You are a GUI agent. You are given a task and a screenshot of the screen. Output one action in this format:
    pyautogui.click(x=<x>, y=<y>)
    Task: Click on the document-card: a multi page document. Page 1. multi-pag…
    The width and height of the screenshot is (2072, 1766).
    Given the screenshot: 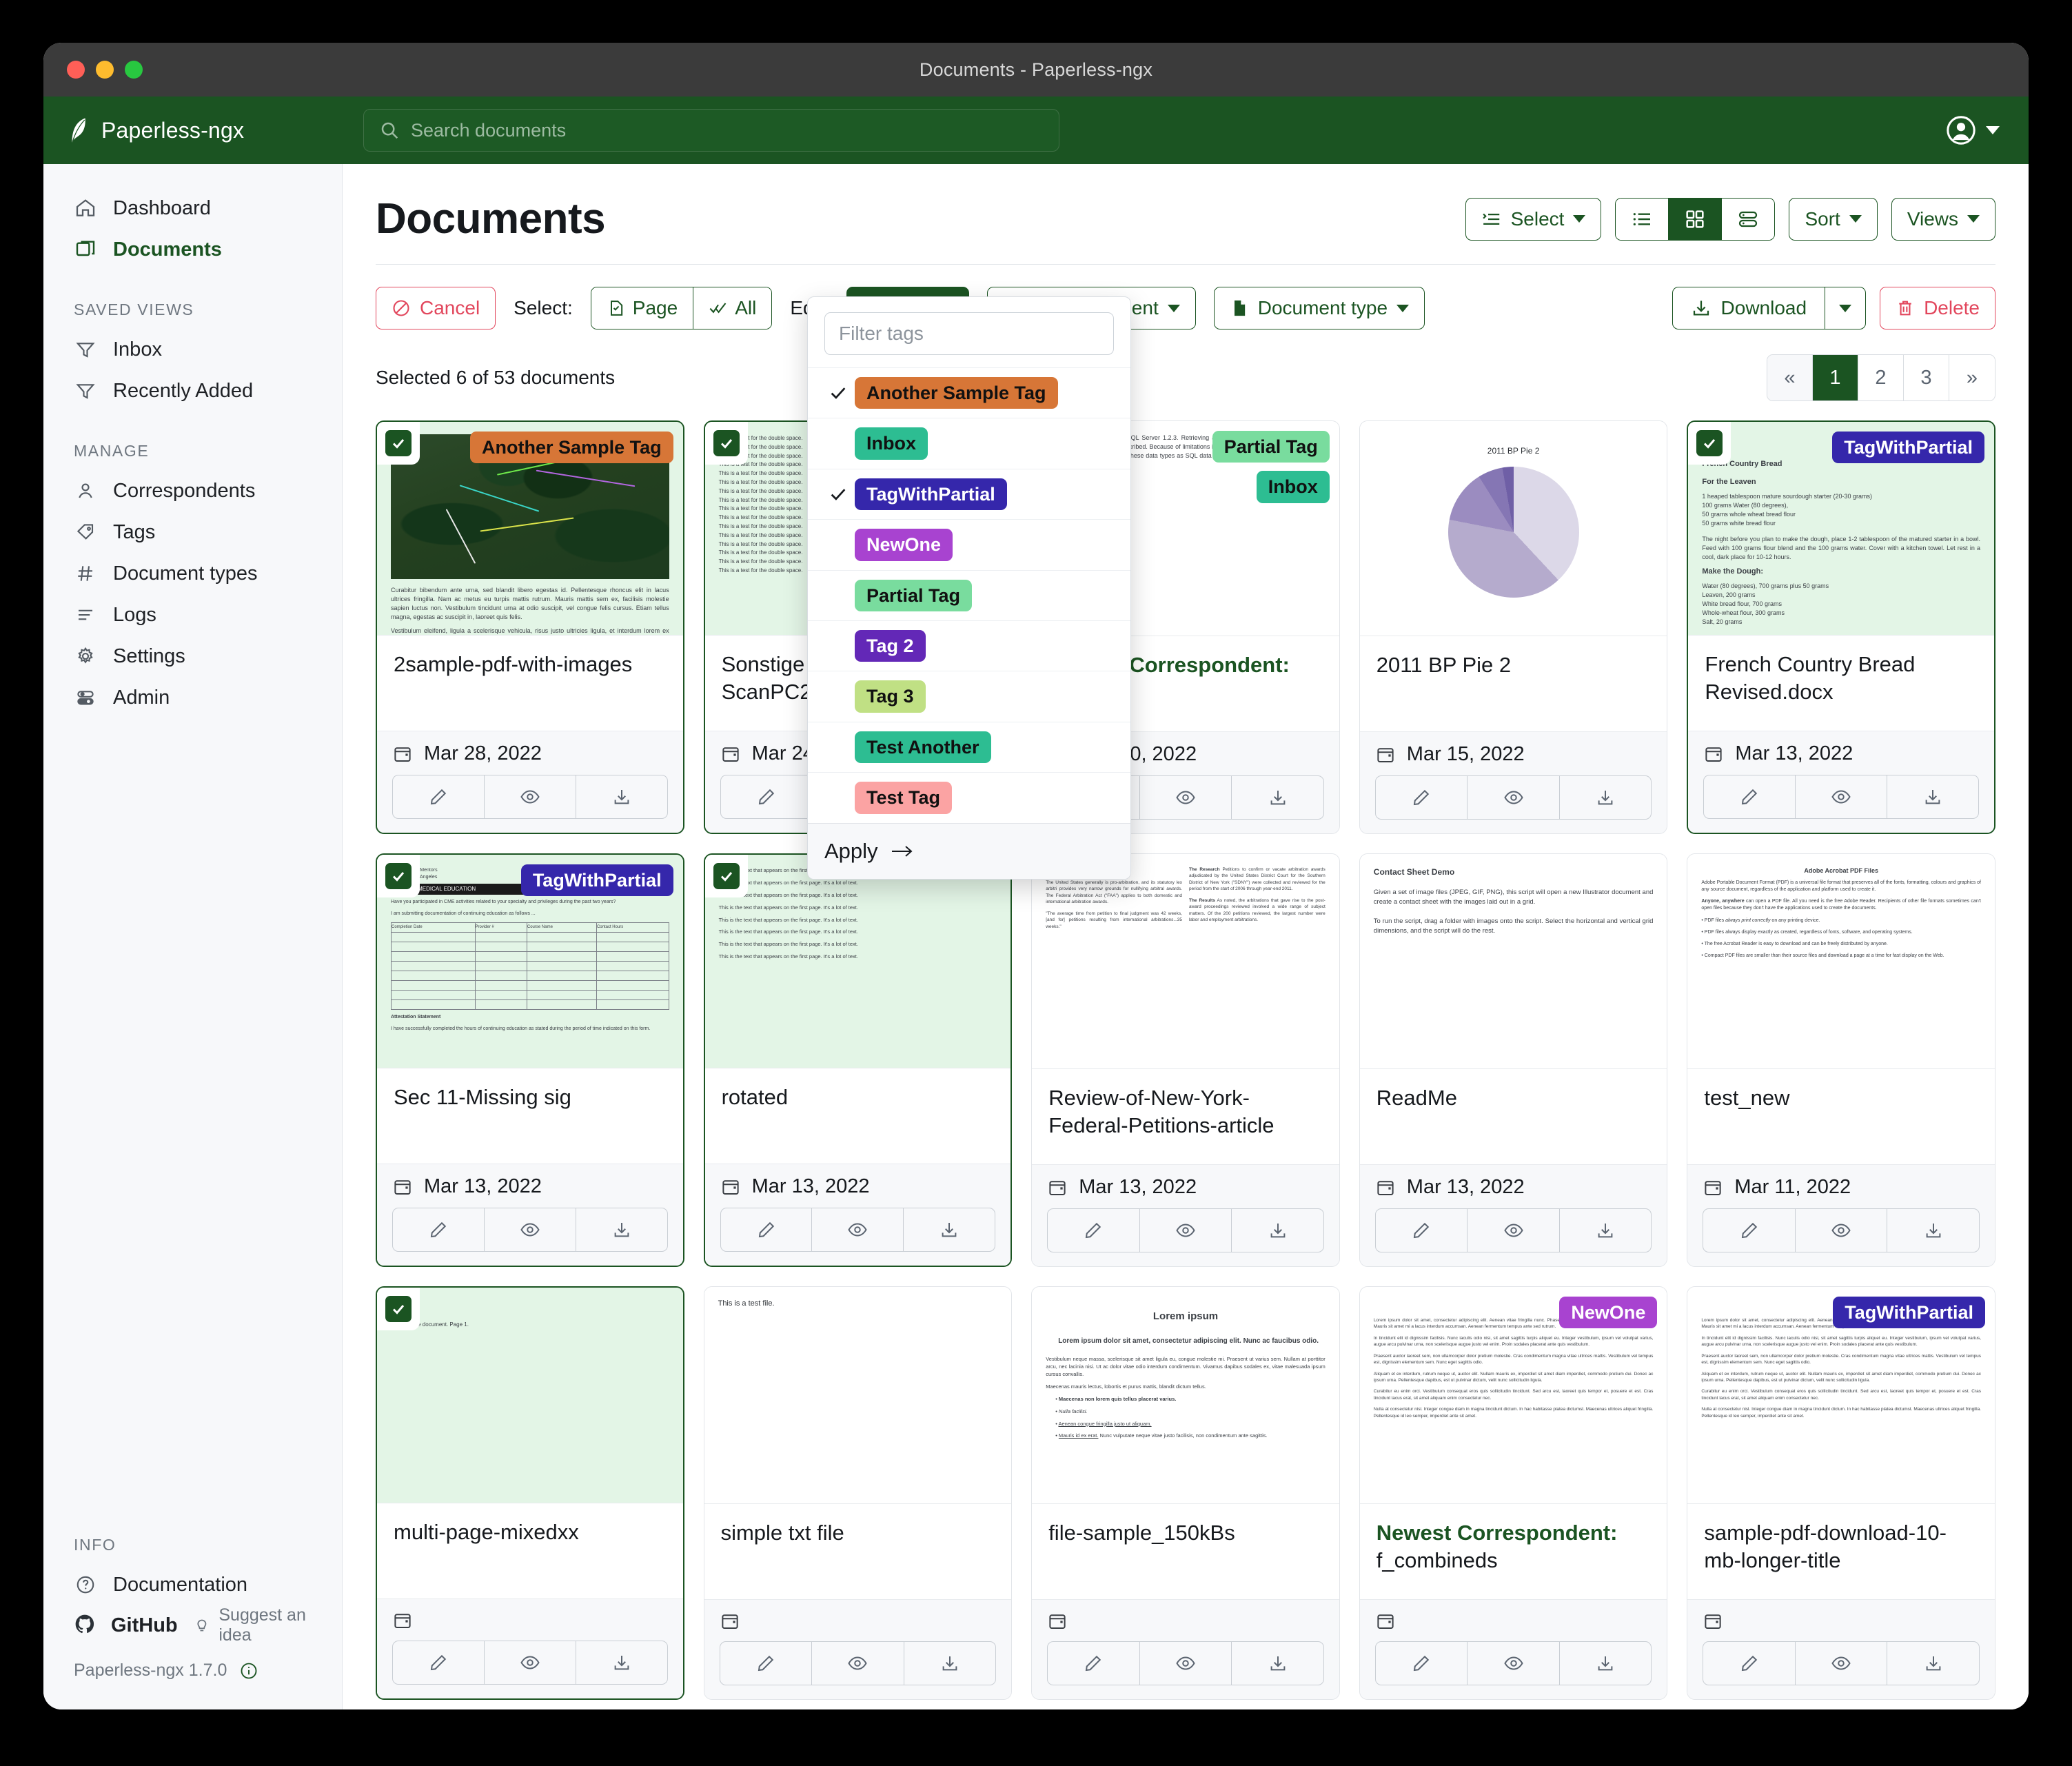 What is the action you would take?
    pyautogui.click(x=530, y=1493)
    